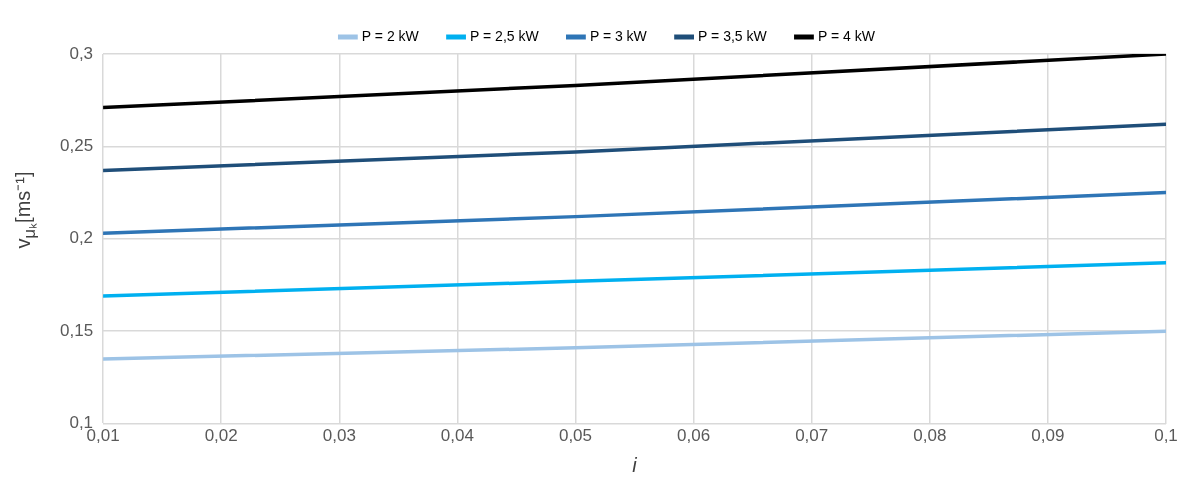 This screenshot has width=1190, height=488. Describe the element at coordinates (390, 35) in the screenshot. I see `legend-label: P = 2 kW` at that location.